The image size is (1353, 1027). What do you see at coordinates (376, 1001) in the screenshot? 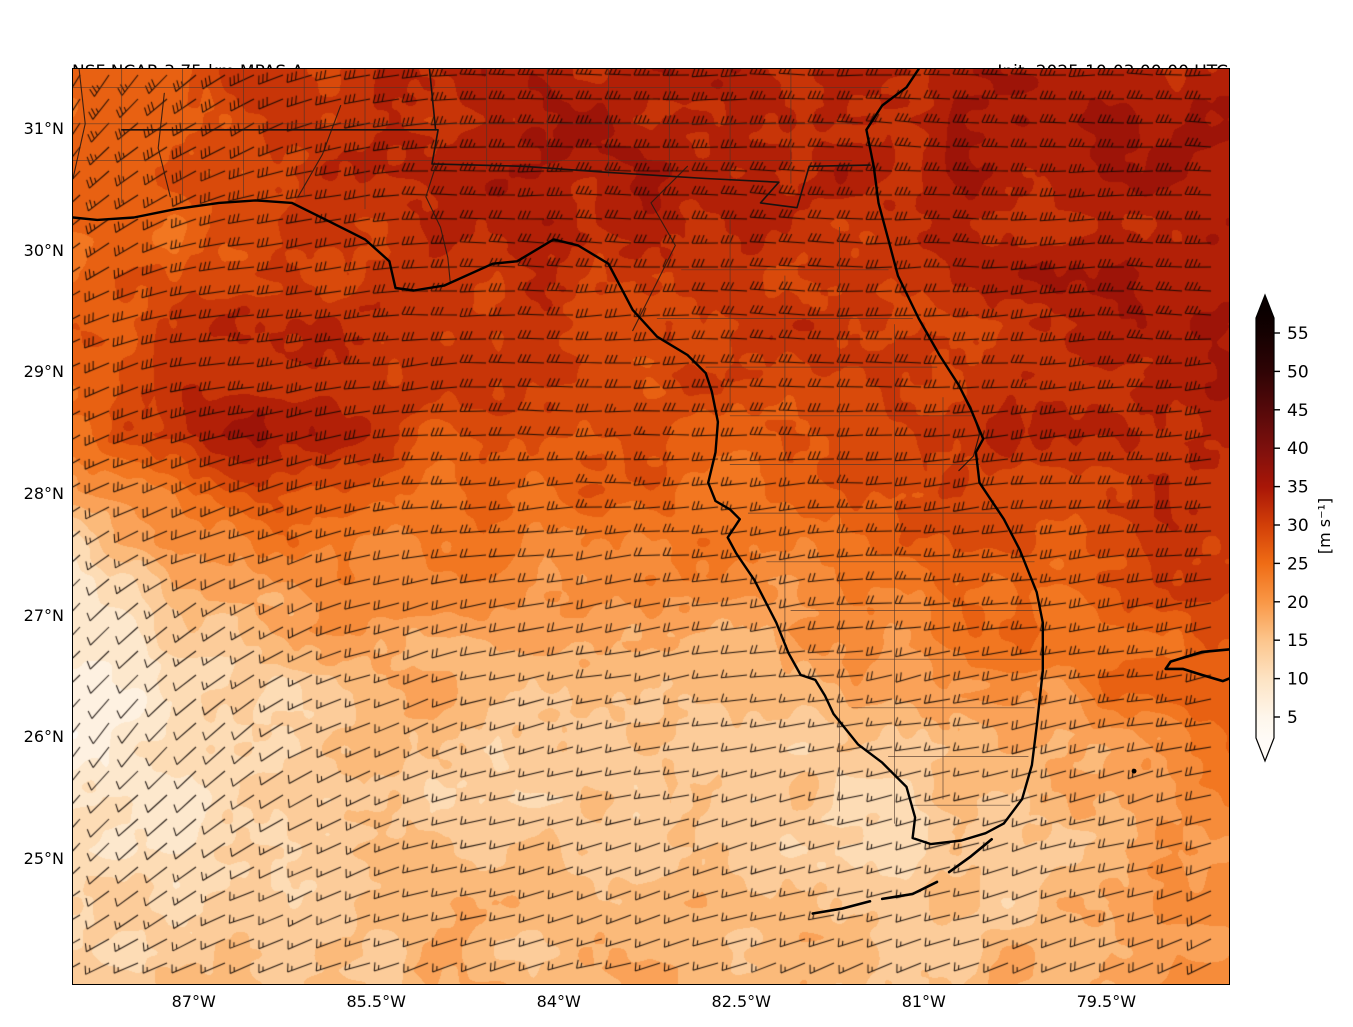
I see `x-tick-label: 85.5°W` at bounding box center [376, 1001].